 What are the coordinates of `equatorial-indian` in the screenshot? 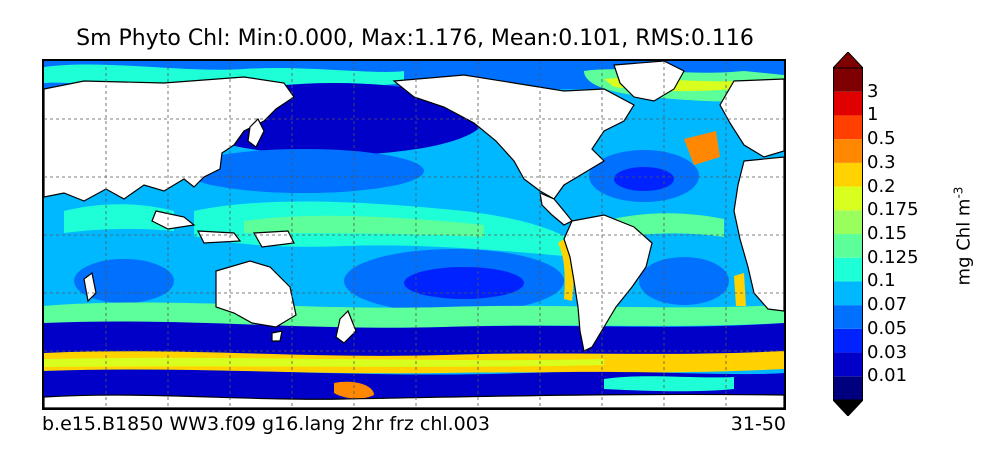 It's located at (119, 218).